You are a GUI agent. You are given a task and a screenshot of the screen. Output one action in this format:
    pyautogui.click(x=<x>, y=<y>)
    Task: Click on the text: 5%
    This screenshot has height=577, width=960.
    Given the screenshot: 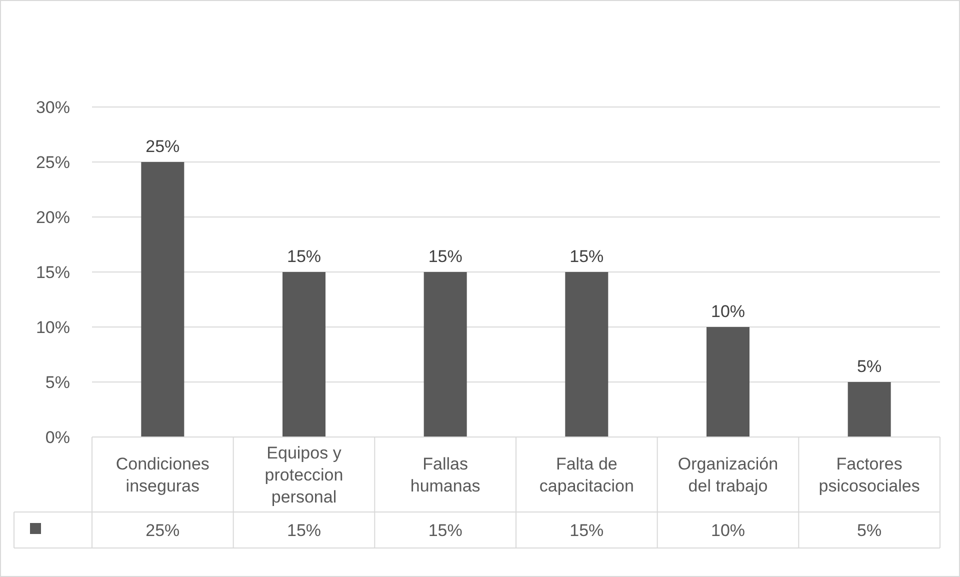 What is the action you would take?
    pyautogui.click(x=869, y=366)
    